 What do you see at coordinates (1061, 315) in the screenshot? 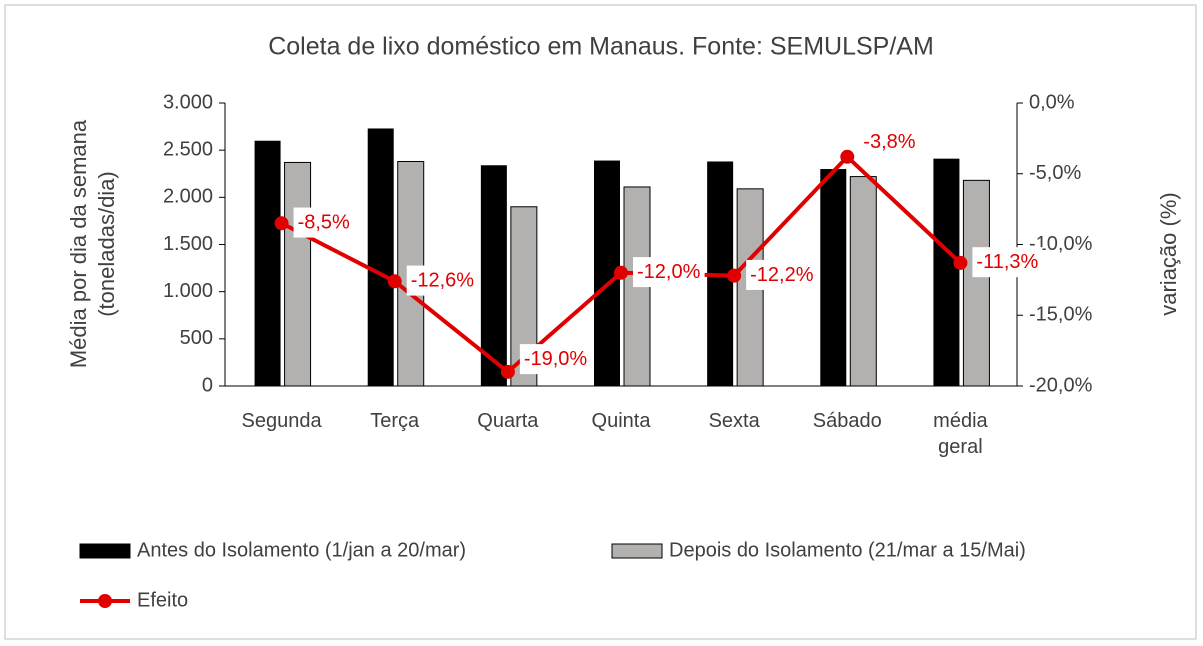
I see `y2-tick-label: -15,0%` at bounding box center [1061, 315].